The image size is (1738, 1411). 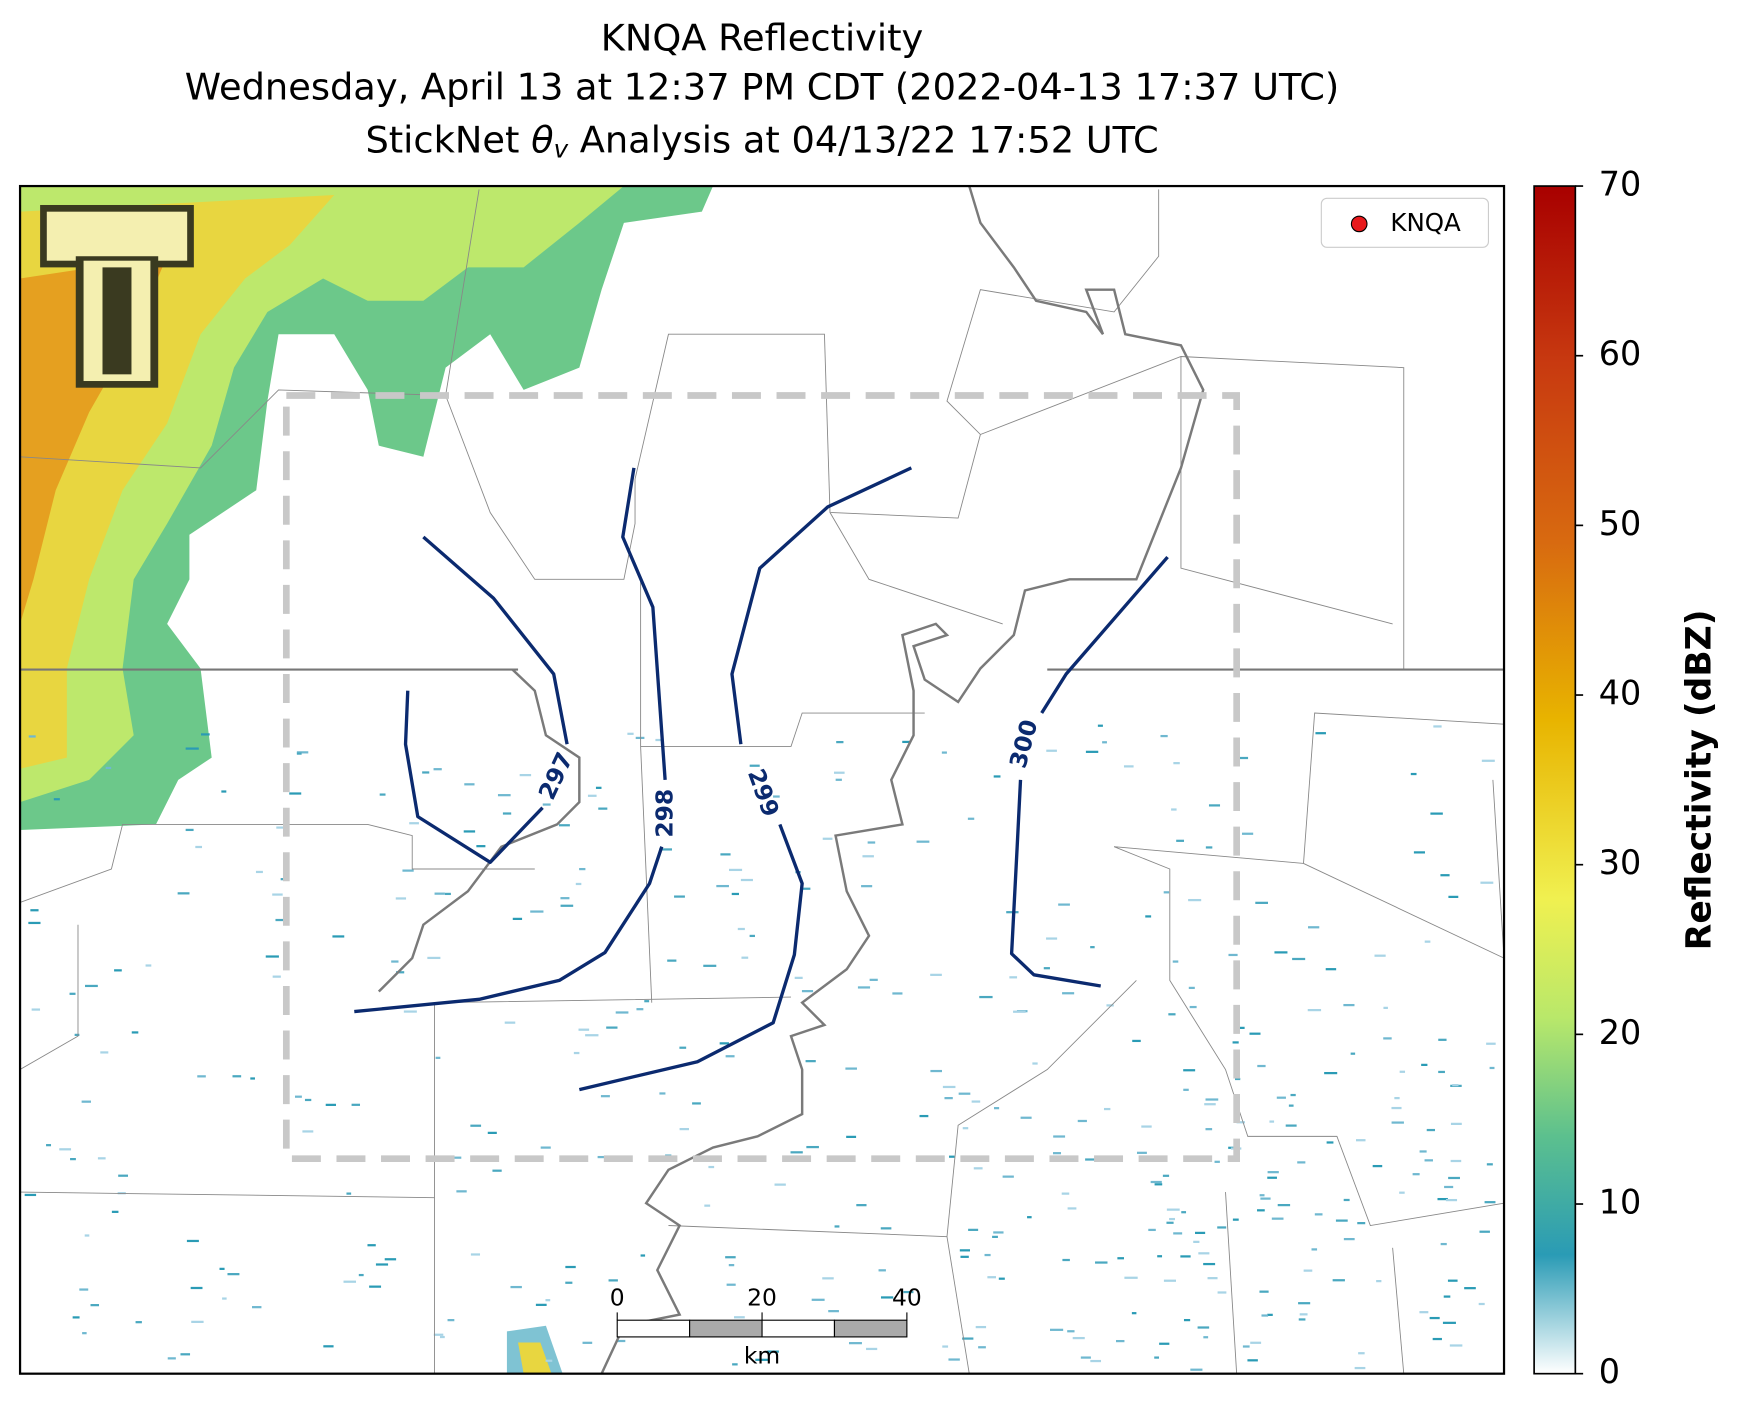 I want to click on scale-tick-label: 40, so click(x=907, y=1298).